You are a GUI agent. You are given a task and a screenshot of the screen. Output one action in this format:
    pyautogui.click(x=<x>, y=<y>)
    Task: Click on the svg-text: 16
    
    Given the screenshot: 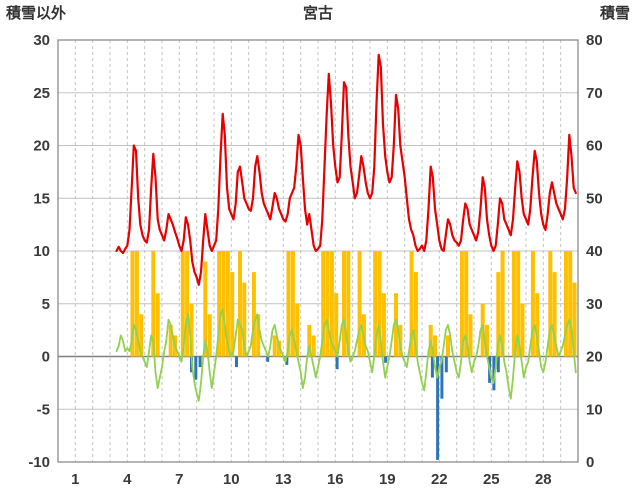 What is the action you would take?
    pyautogui.click(x=335, y=479)
    